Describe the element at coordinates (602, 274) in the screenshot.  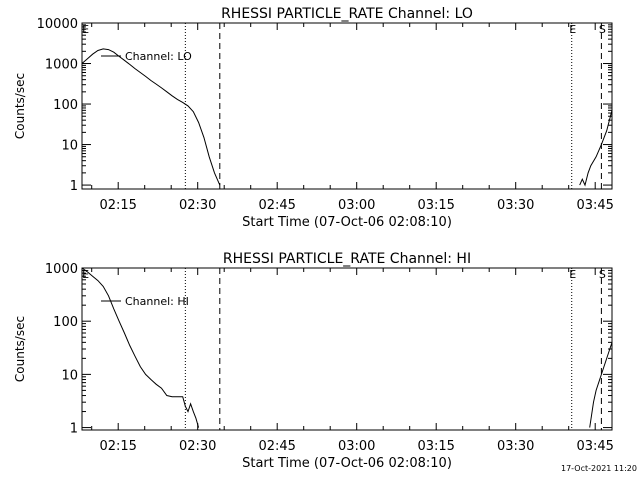
I see `chart-2-marker-label: S` at that location.